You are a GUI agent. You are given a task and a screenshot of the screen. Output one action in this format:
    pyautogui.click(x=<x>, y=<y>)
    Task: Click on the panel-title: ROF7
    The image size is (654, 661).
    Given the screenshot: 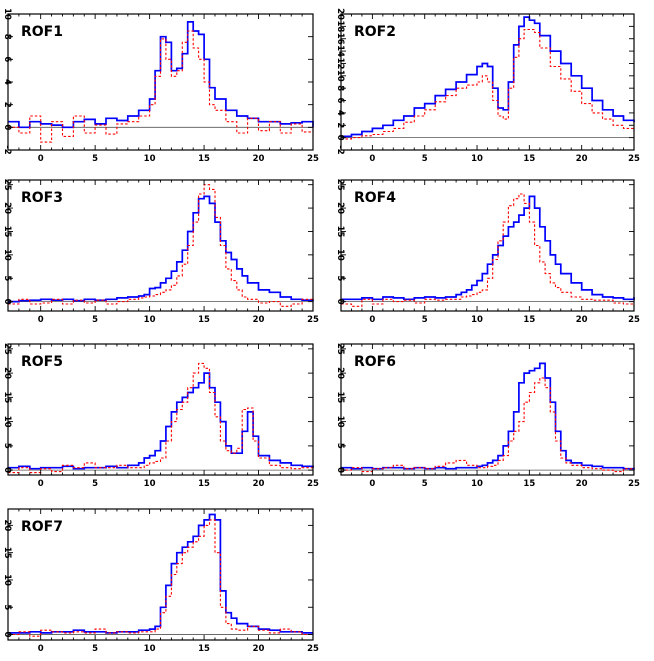 What is the action you would take?
    pyautogui.click(x=42, y=527)
    